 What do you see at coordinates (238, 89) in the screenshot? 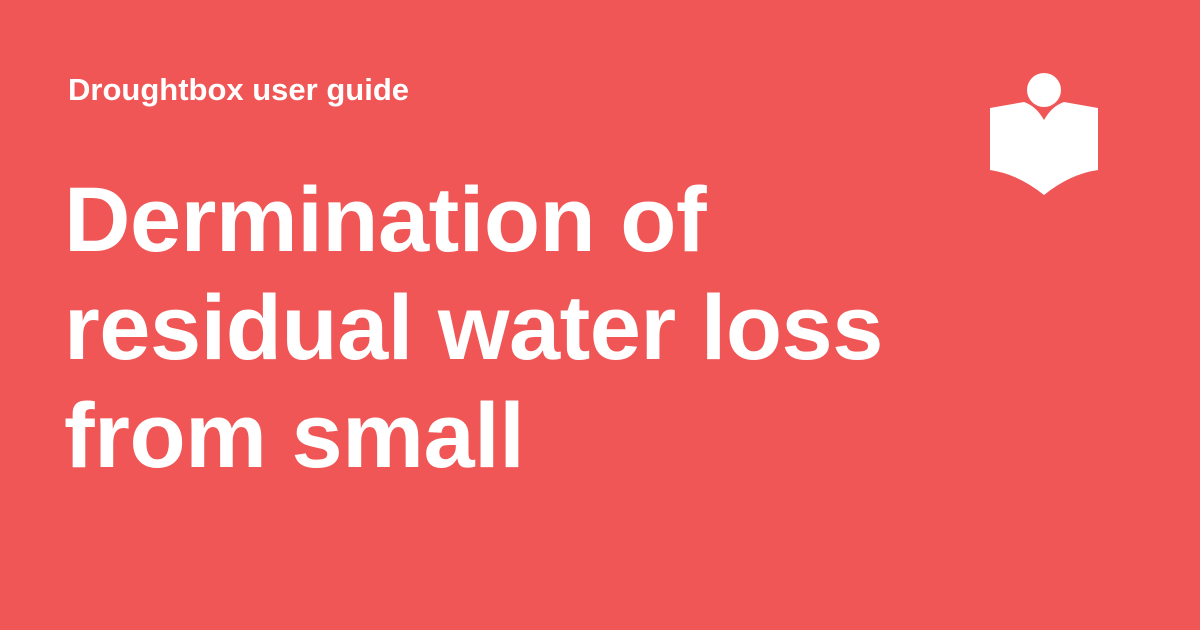
I see `site-name: Droughtbox user guide` at bounding box center [238, 89].